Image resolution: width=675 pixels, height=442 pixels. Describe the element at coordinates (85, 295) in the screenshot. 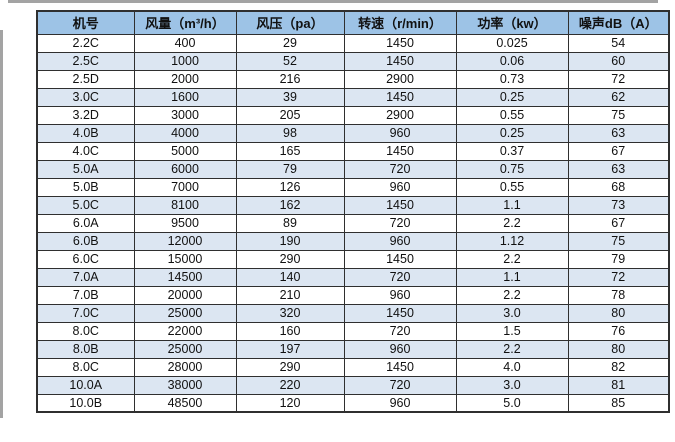

I see `table-cell: 7.0B` at that location.